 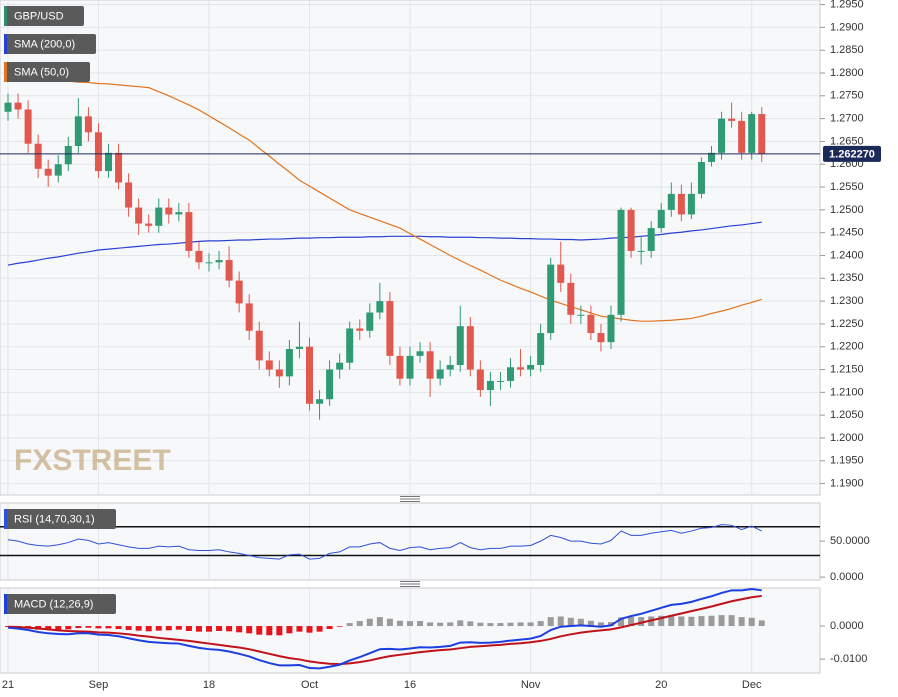 What do you see at coordinates (847, 233) in the screenshot?
I see `y-tick-label: 1.2450` at bounding box center [847, 233].